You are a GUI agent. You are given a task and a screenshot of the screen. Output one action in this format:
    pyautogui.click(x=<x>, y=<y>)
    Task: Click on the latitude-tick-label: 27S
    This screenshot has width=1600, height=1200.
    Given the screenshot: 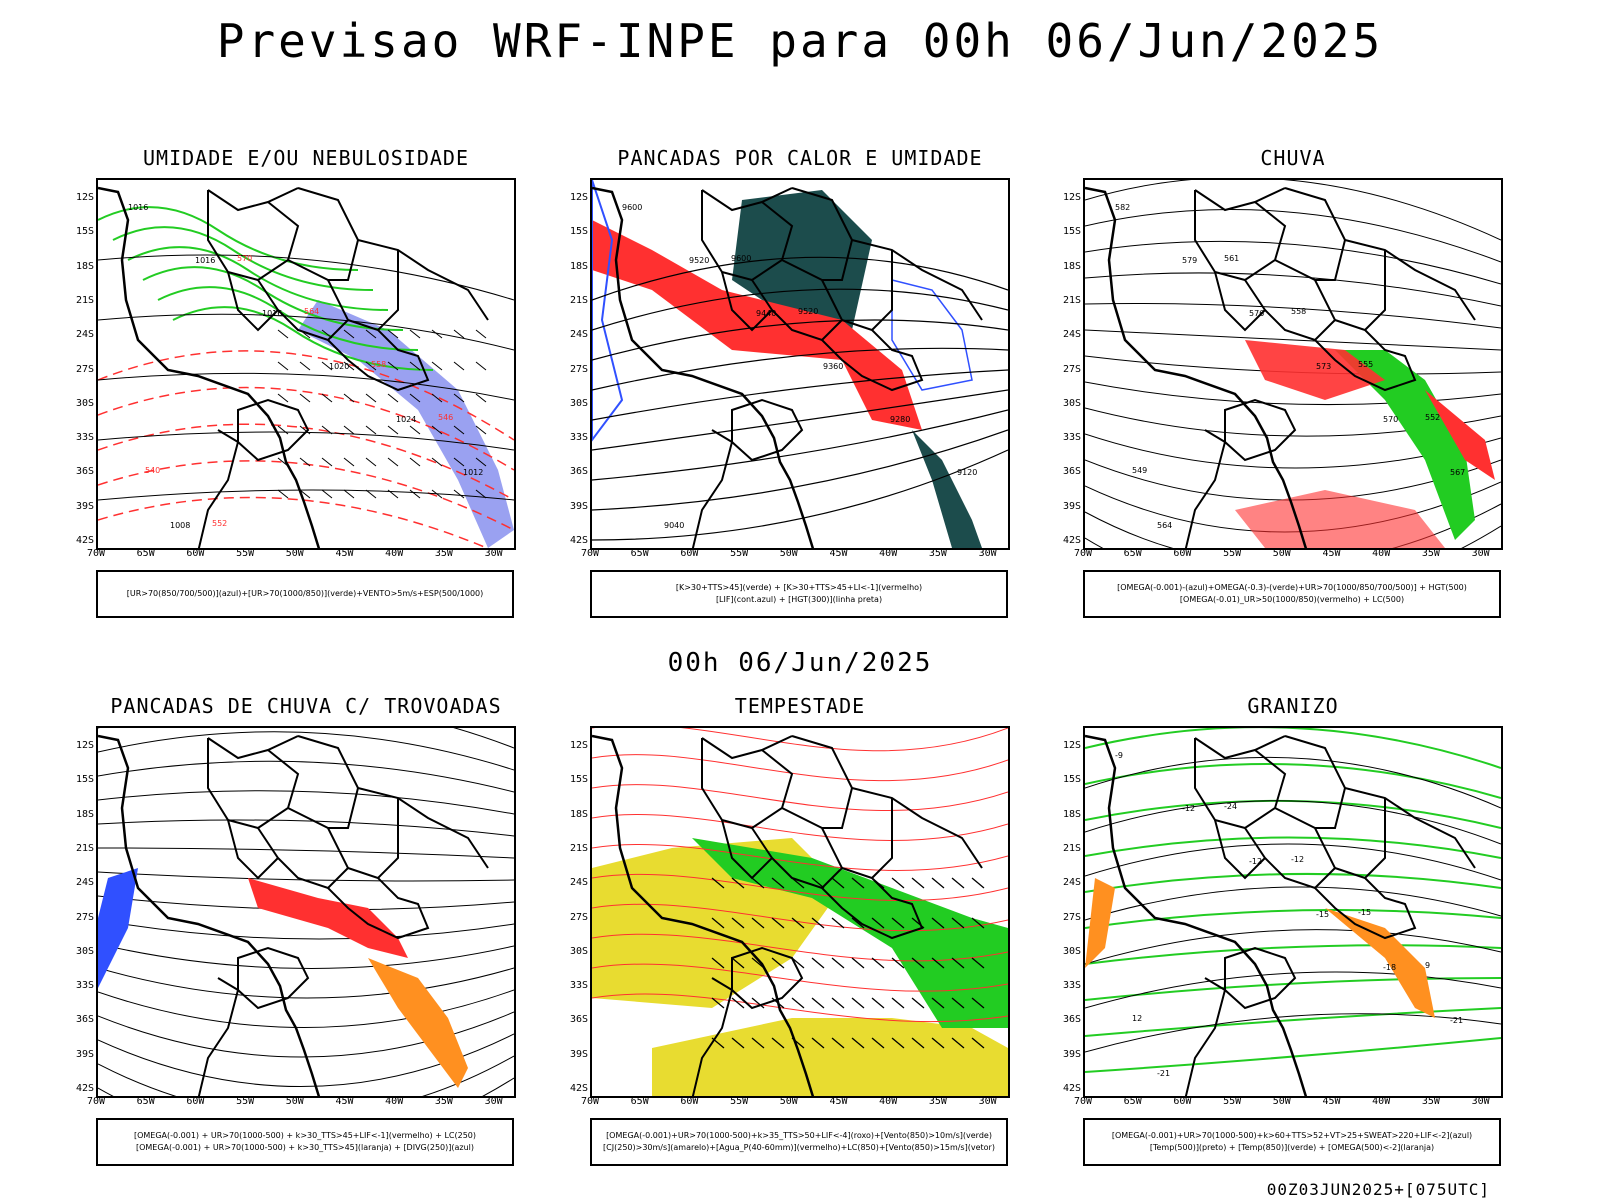 What is the action you would take?
    pyautogui.click(x=578, y=917)
    